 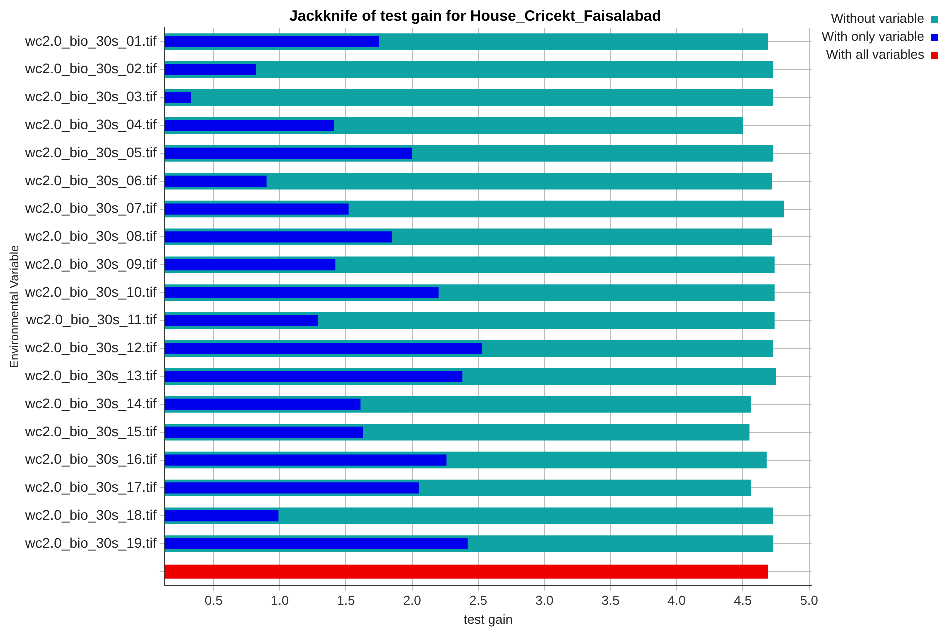 What do you see at coordinates (91, 236) in the screenshot?
I see `y-tick-label: wc2.0_bio_30s_08.tif` at bounding box center [91, 236].